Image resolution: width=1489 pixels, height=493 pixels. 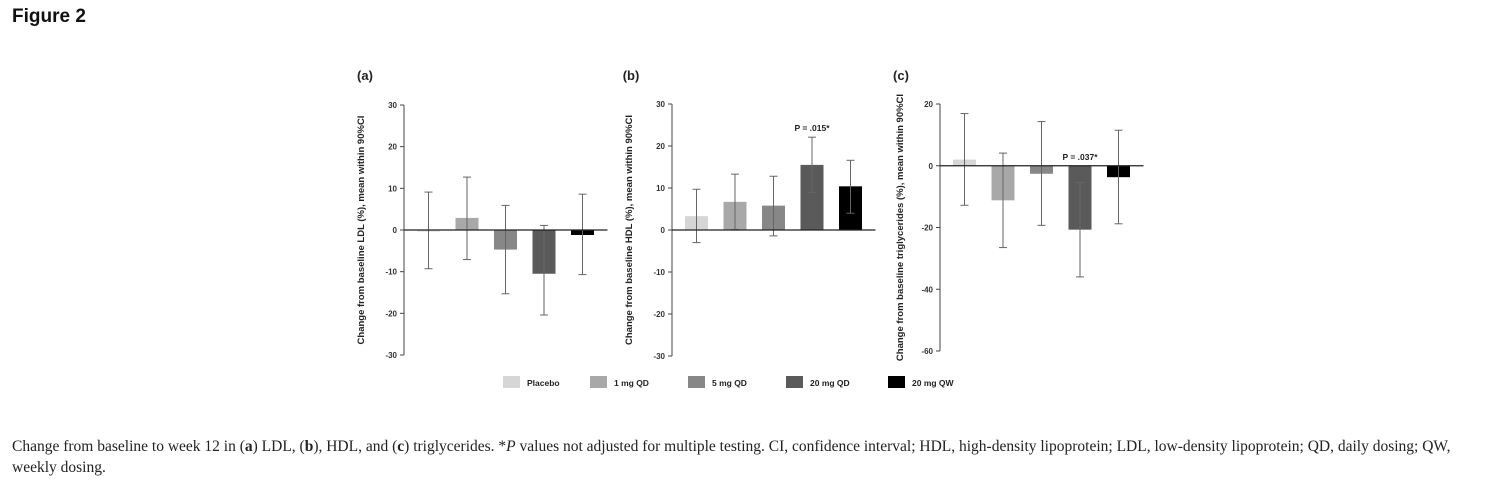 I want to click on caption-ref-b: b, so click(x=309, y=446).